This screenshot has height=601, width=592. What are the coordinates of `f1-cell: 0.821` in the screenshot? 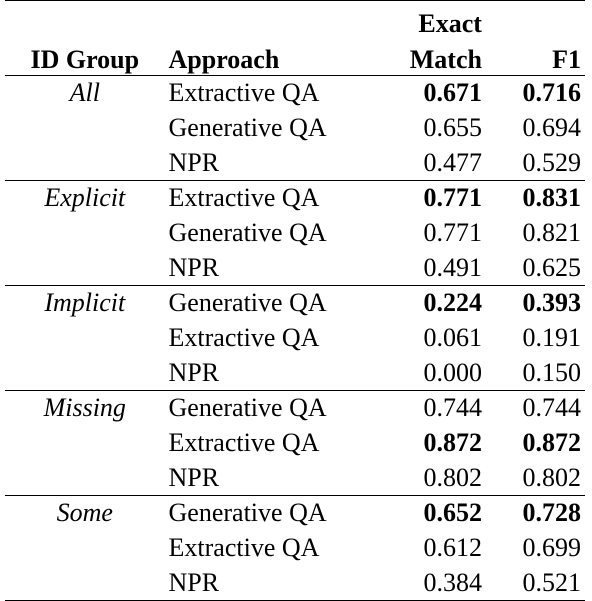 It's located at (552, 232).